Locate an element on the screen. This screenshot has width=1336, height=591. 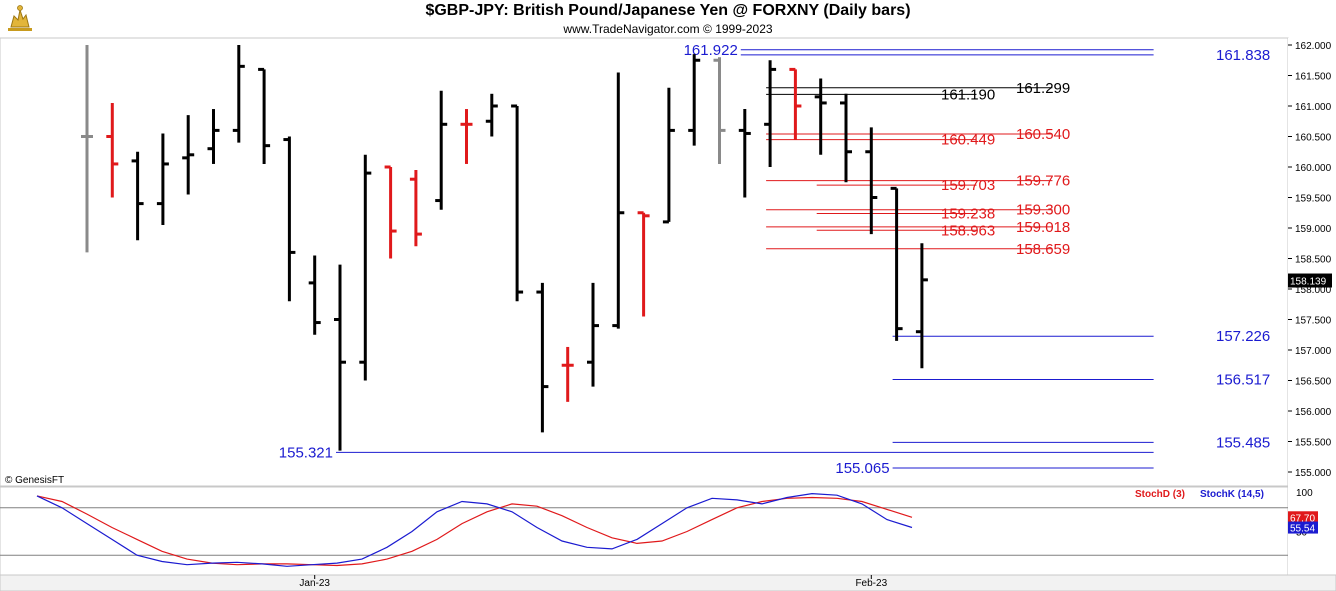
level-label: 161.190 is located at coordinates (968, 94).